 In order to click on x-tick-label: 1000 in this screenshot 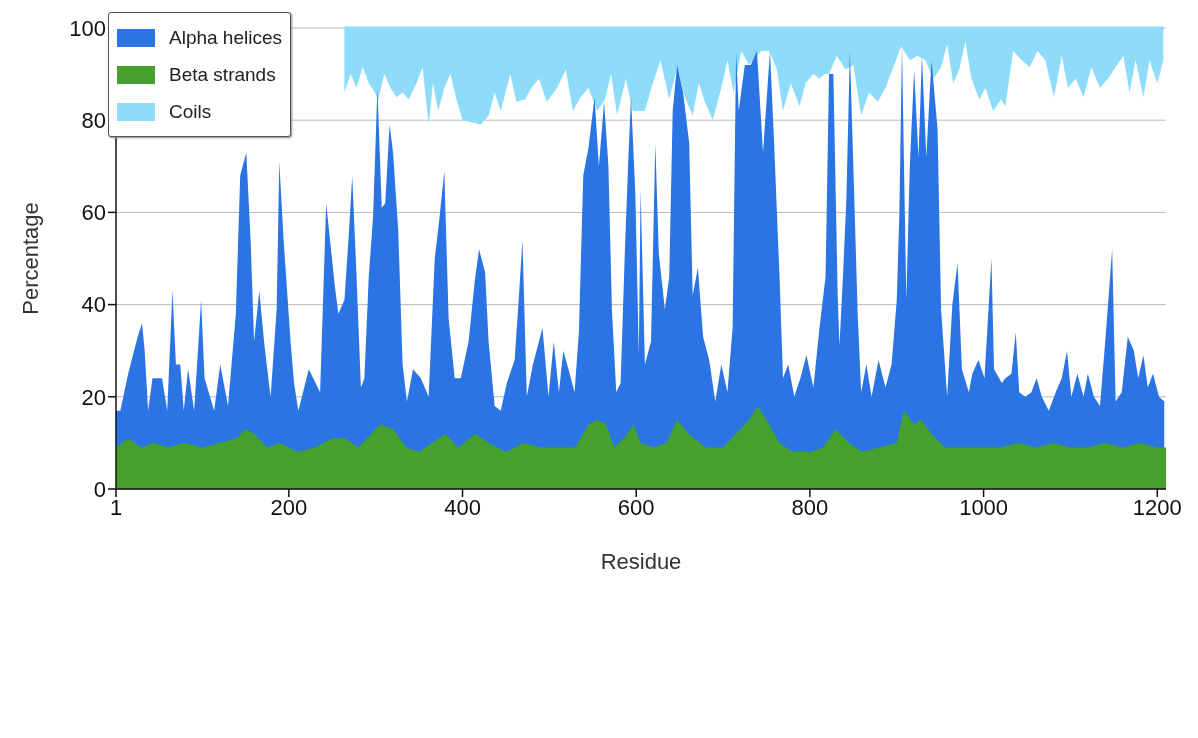, I will do `click(984, 507)`.